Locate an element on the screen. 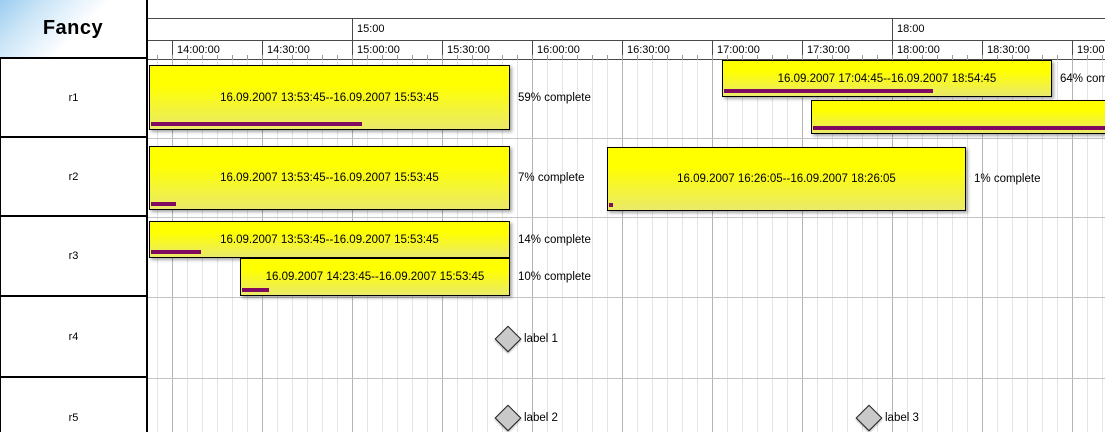 This screenshot has height=432, width=1105. row-header-r1: r1 is located at coordinates (73, 98).